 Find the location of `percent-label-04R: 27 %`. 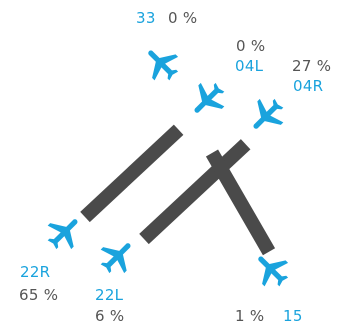

percent-label-04R: 27 % is located at coordinates (312, 66).